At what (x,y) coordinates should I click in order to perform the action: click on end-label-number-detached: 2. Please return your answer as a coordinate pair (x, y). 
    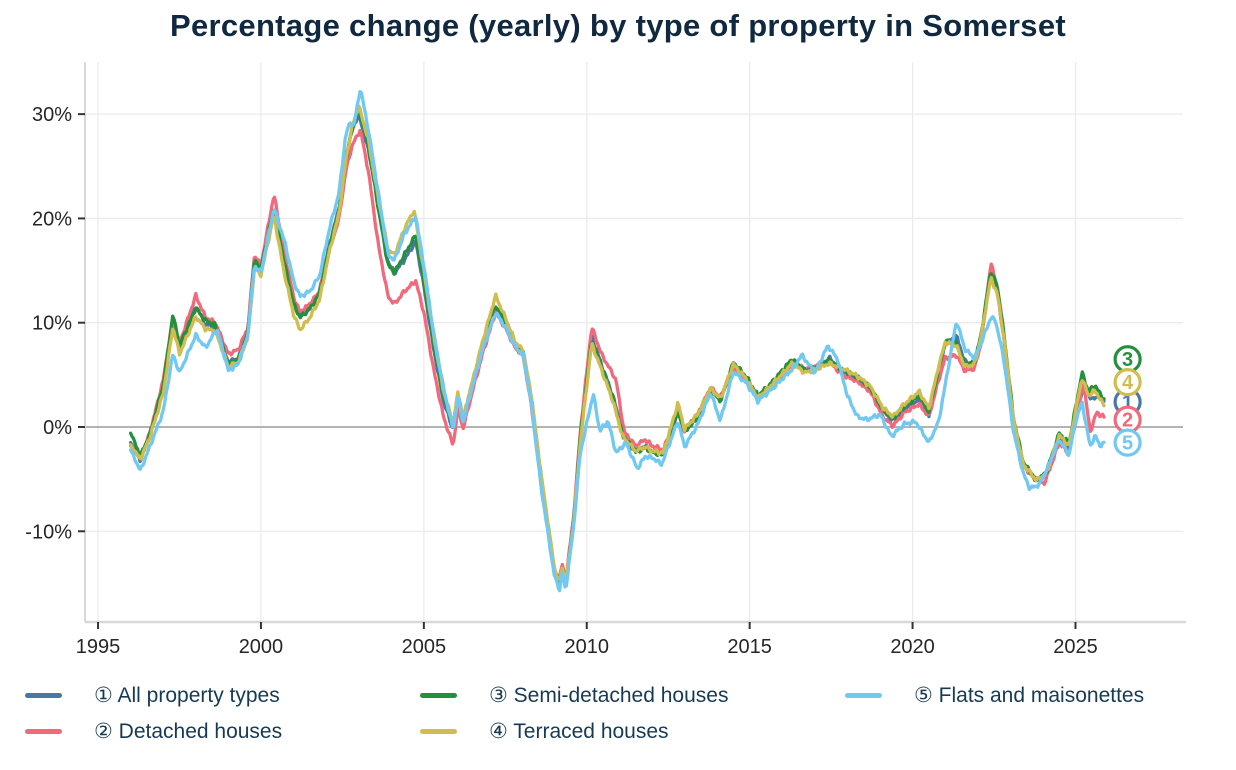
    Looking at the image, I should click on (1127, 421).